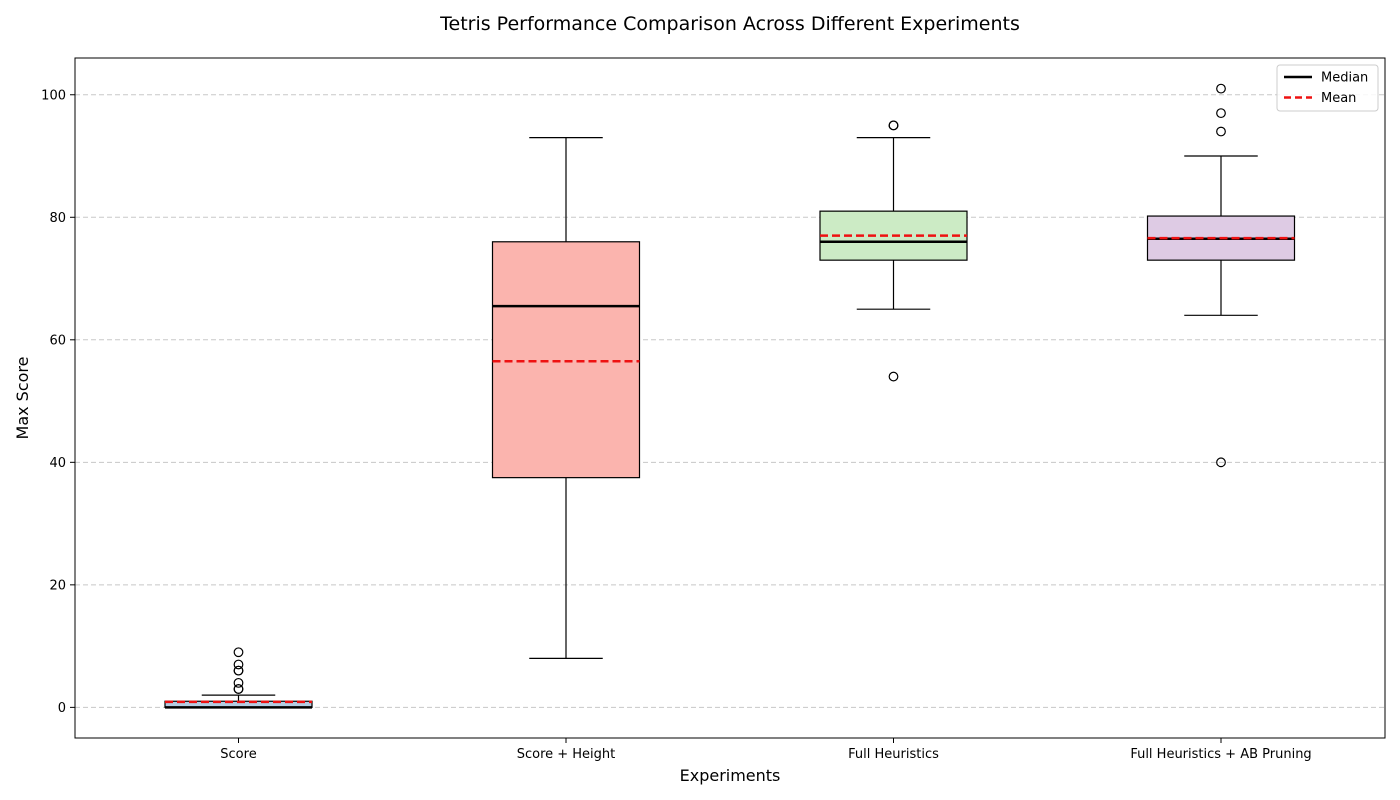 Image resolution: width=1400 pixels, height=800 pixels. Describe the element at coordinates (22, 398) in the screenshot. I see `y-axis-label: Max Score` at that location.